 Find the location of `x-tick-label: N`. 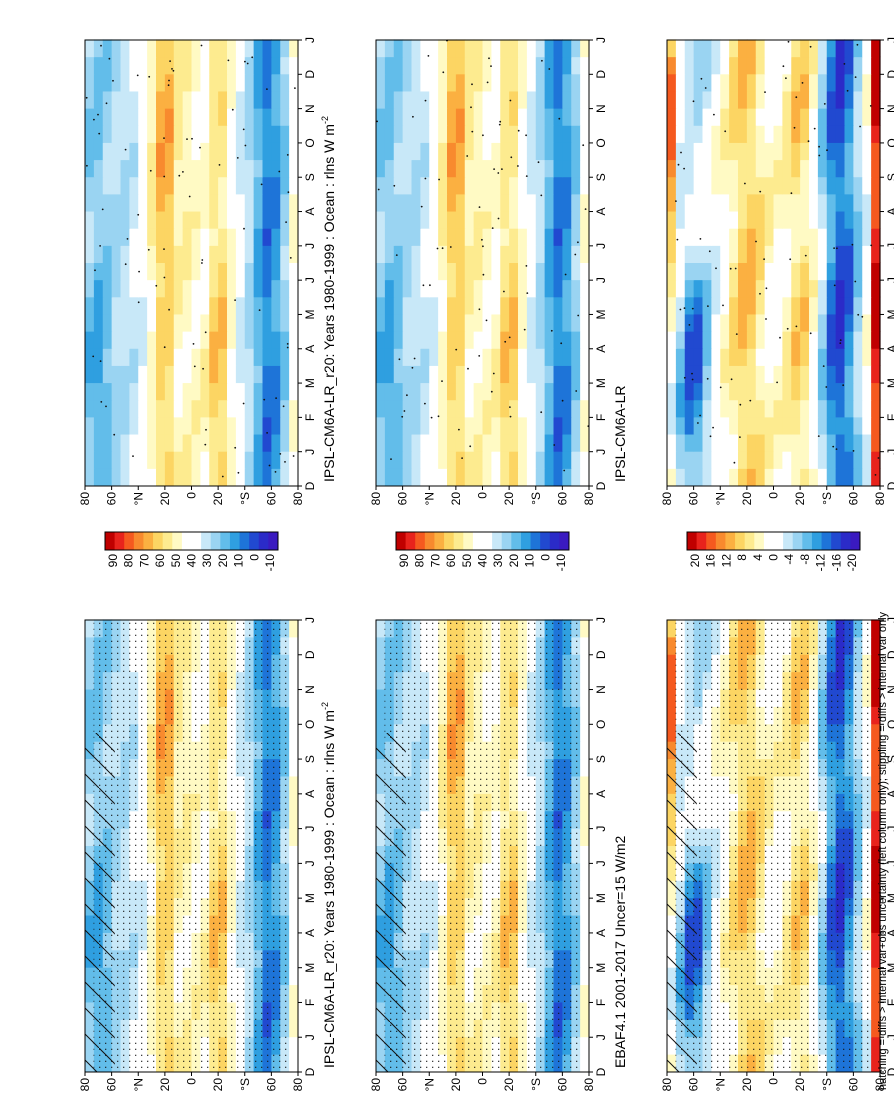

x-tick-label: N is located at coordinates (601, 689).